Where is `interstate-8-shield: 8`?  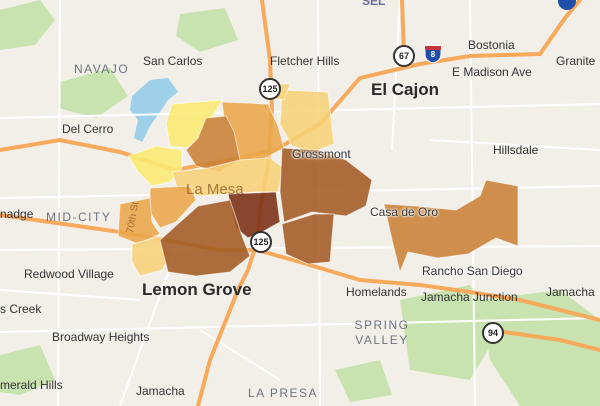
interstate-8-shield: 8 is located at coordinates (433, 54).